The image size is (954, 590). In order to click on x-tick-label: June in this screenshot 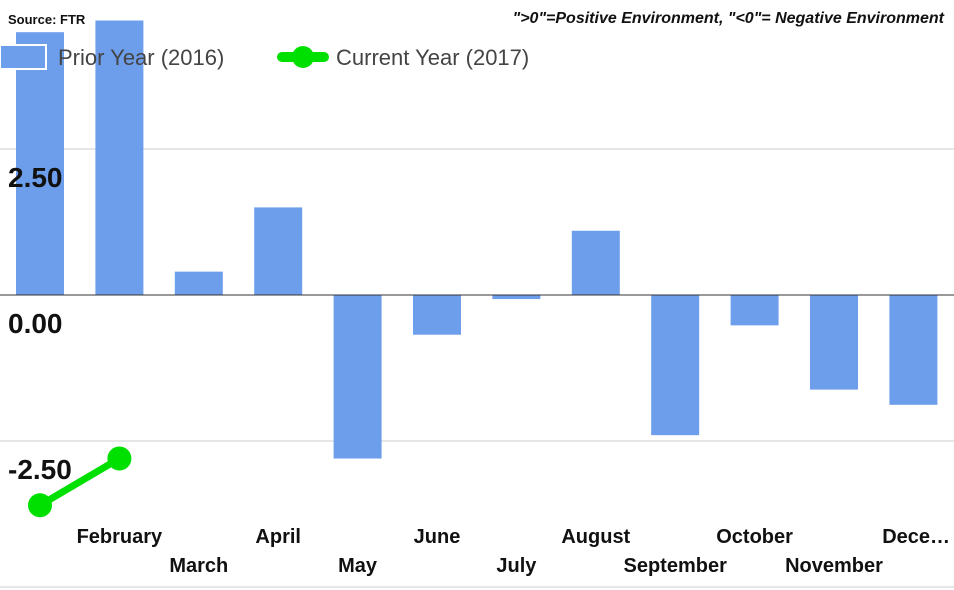, I will do `click(437, 537)`.